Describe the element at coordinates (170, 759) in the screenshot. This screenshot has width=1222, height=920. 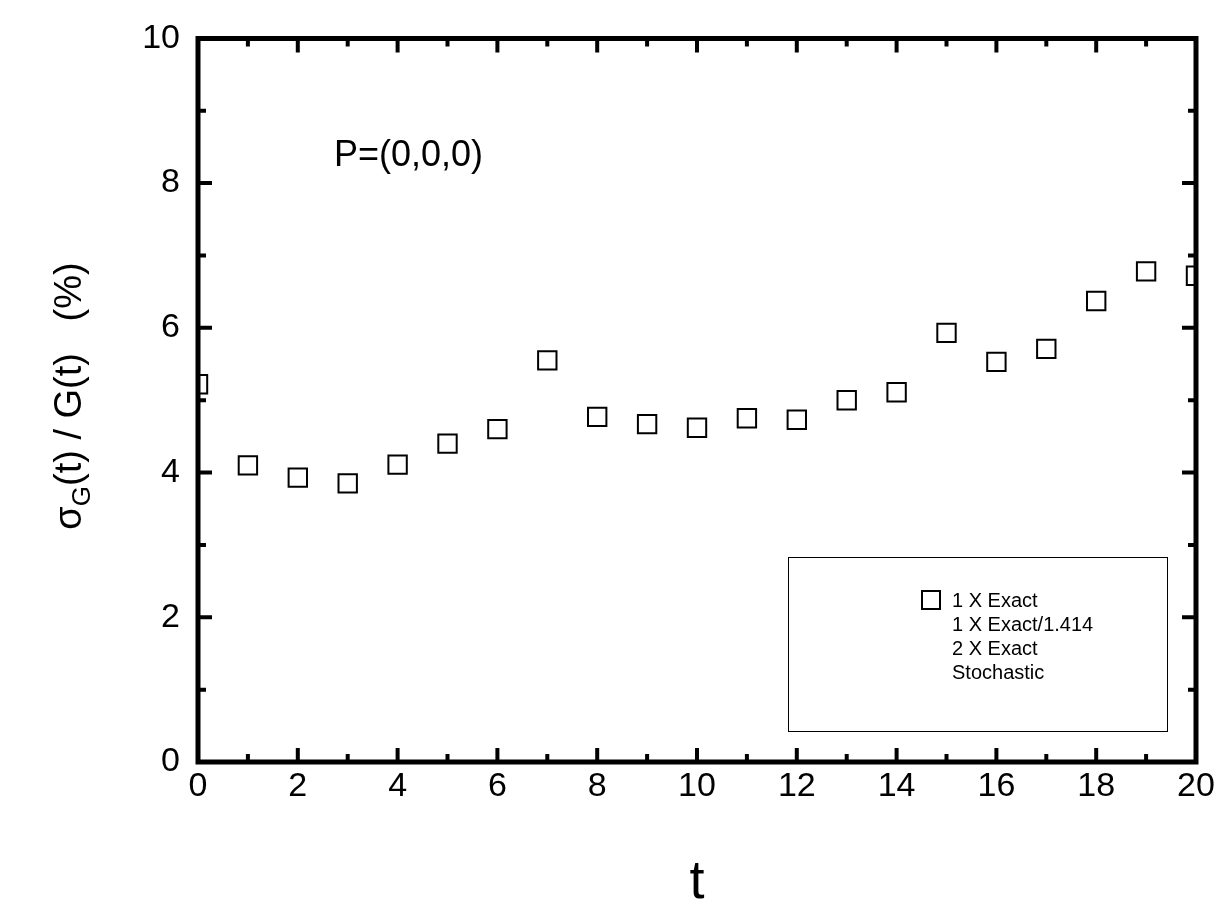
I see `y-tick-label: 0` at that location.